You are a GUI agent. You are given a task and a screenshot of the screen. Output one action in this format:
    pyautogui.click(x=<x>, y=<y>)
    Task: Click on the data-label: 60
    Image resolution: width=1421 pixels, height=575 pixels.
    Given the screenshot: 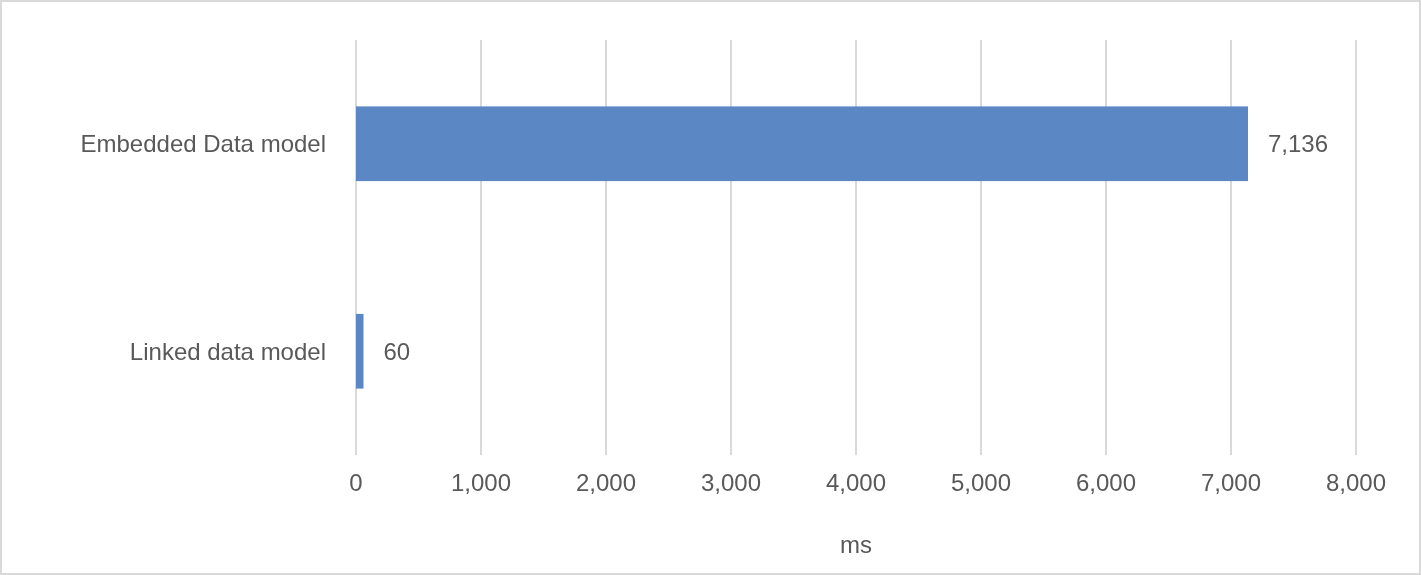 What is the action you would take?
    pyautogui.click(x=397, y=351)
    